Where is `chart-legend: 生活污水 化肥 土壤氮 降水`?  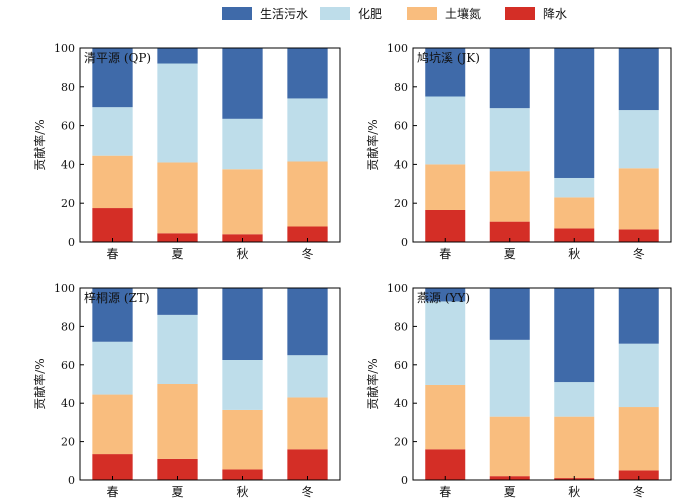 chart-legend: 生活污水 化肥 土壤氮 降水 is located at coordinates (350, 13).